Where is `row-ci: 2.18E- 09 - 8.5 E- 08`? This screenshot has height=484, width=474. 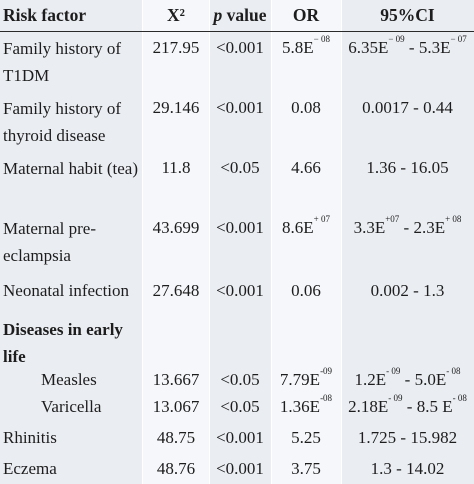 row-ci: 2.18E- 09 - 8.5 E- 08 is located at coordinates (407, 406).